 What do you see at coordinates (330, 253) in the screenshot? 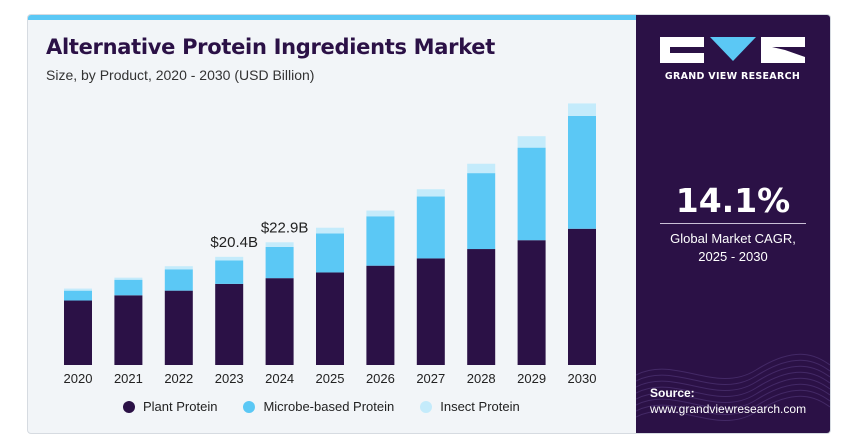
I see `bar-2025-microbe-based-protein` at bounding box center [330, 253].